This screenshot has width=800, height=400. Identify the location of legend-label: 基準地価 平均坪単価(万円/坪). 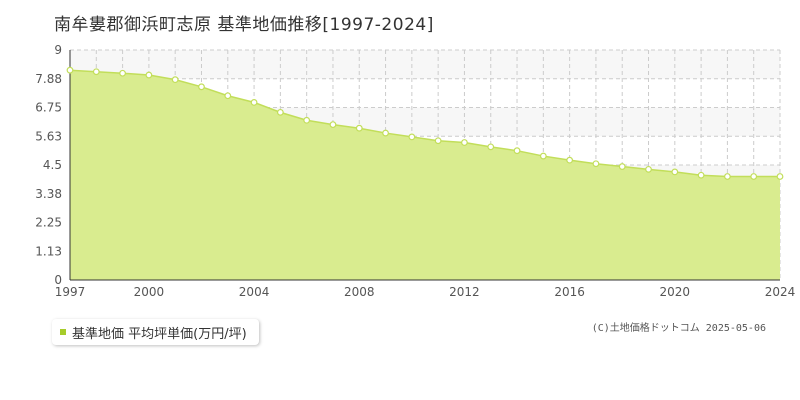
(159, 334).